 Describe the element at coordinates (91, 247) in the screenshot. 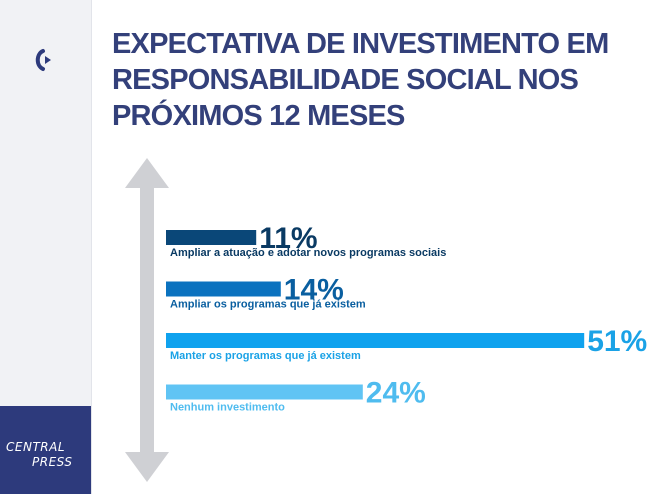

I see `sidebar-divider` at that location.